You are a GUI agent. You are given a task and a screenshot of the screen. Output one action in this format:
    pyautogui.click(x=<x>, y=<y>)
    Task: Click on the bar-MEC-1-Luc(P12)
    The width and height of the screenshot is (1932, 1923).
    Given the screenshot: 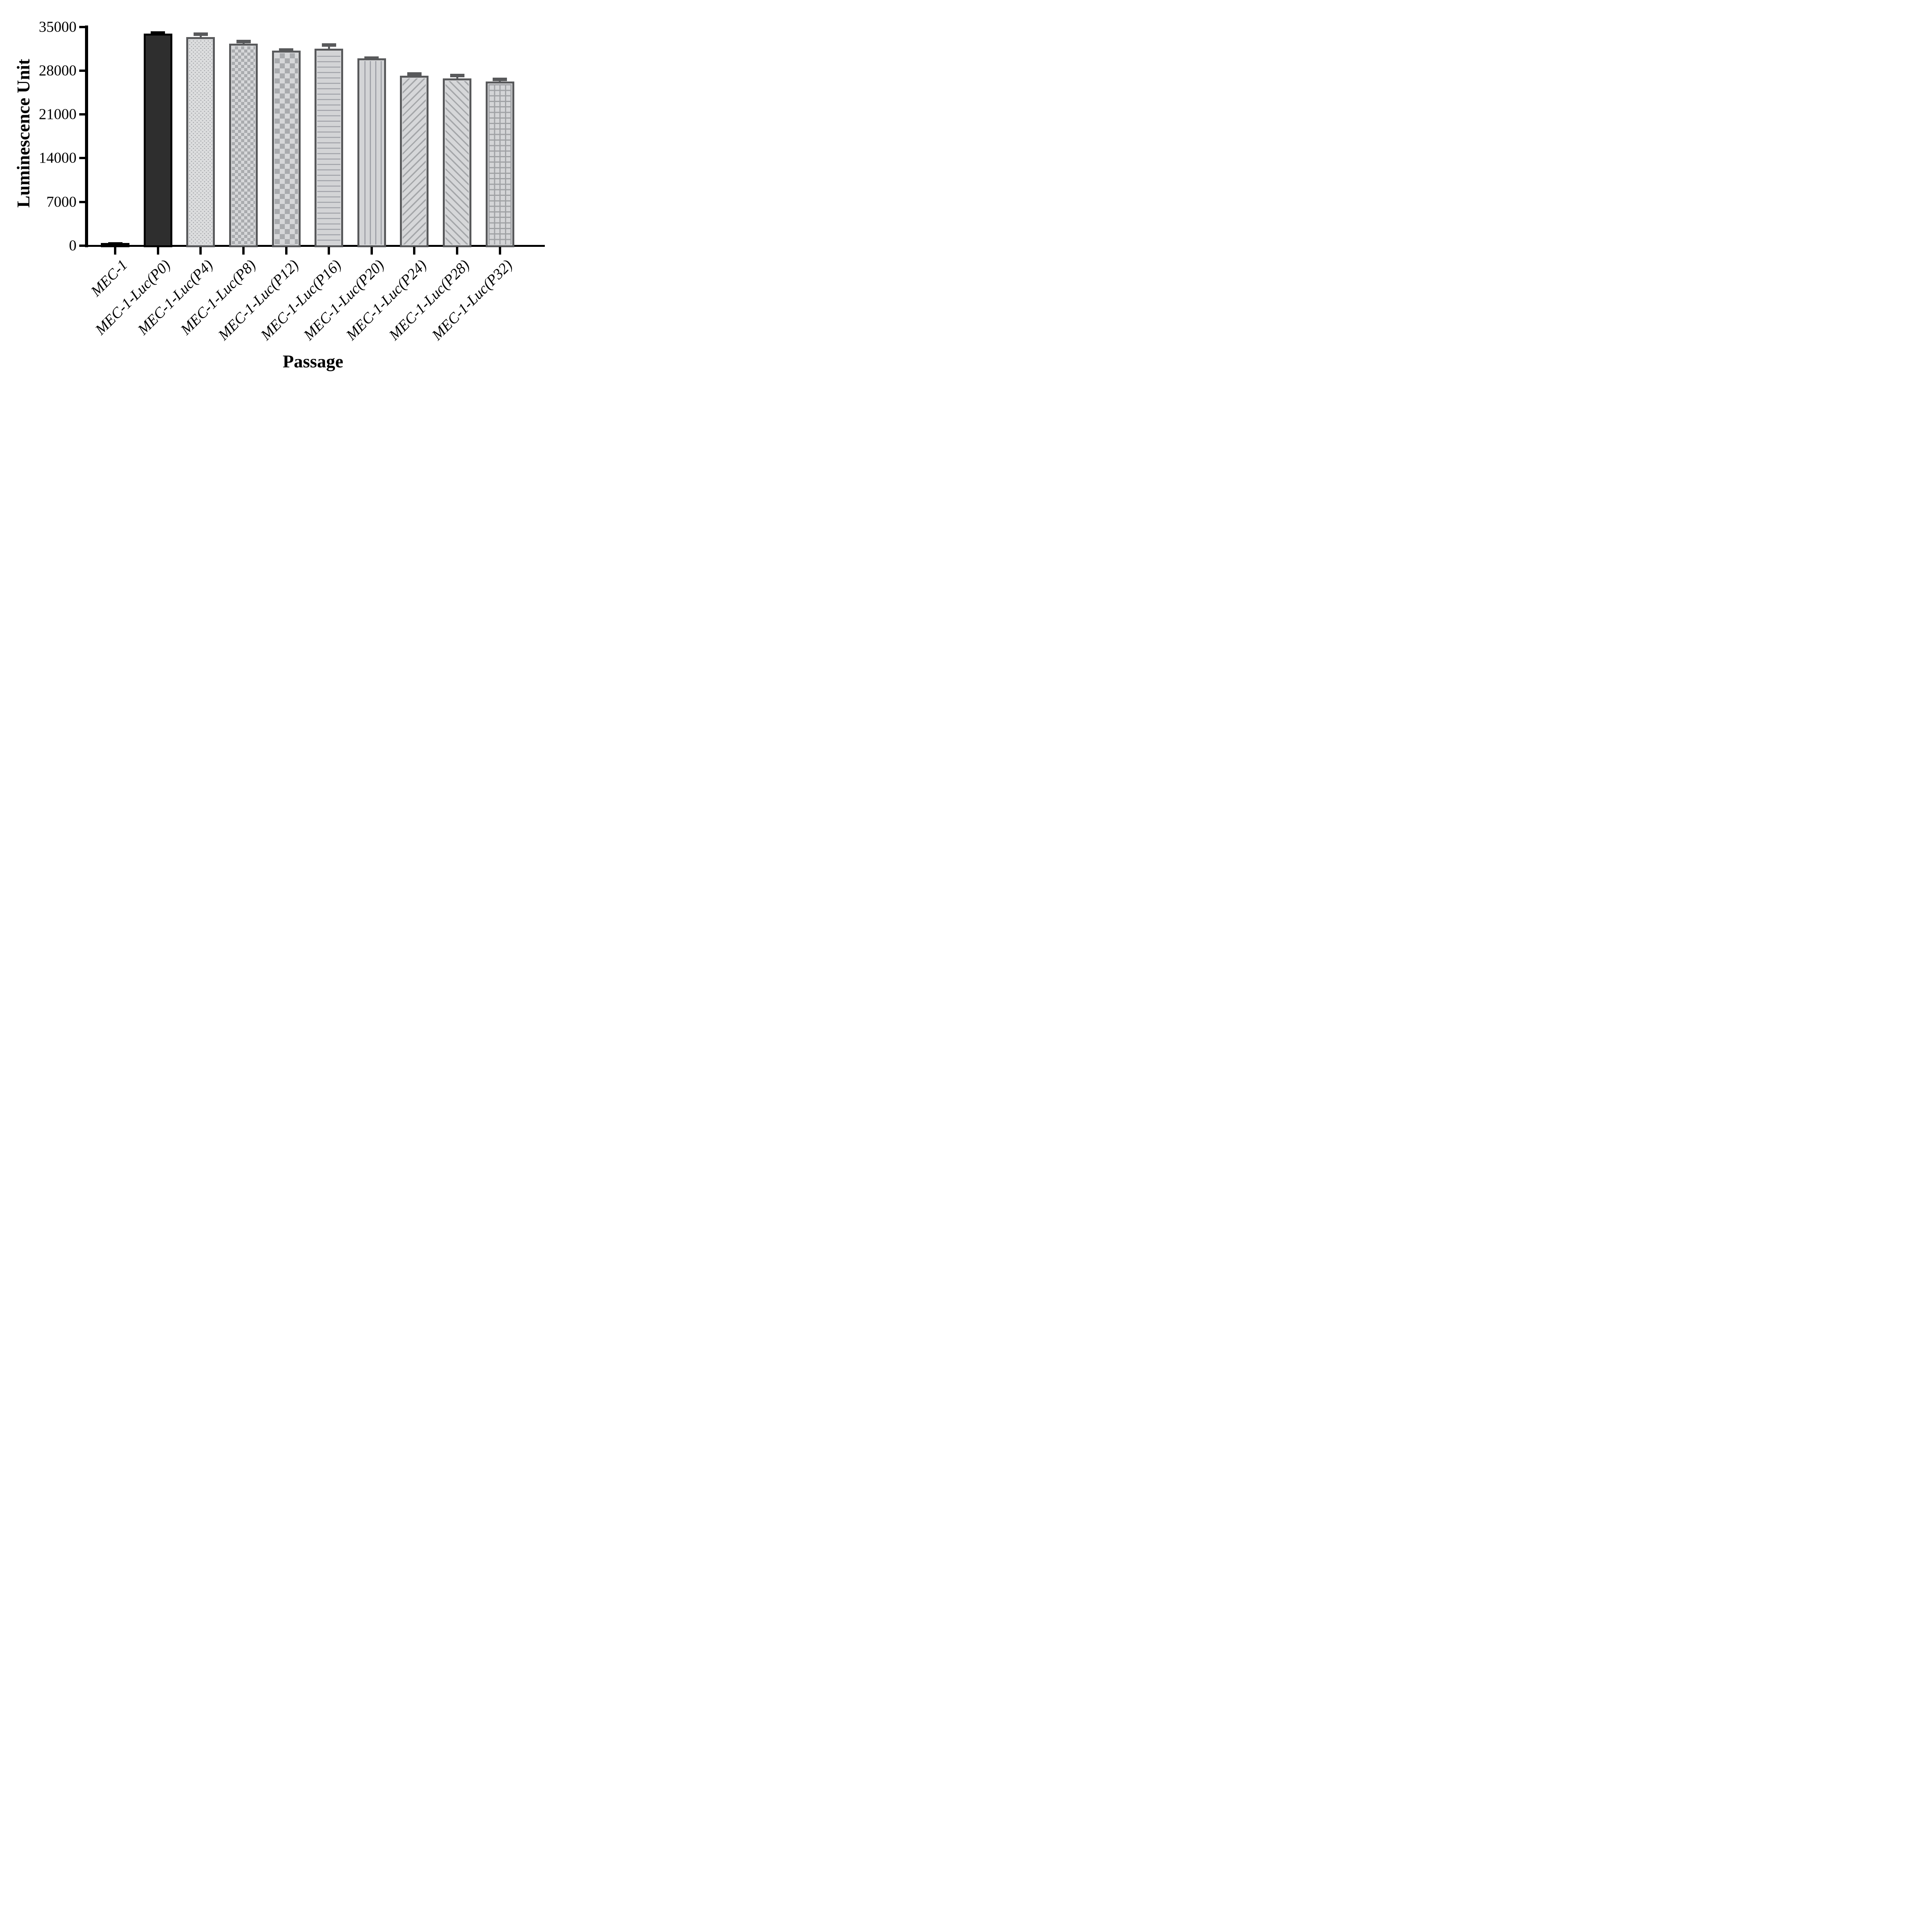 What is the action you would take?
    pyautogui.click(x=287, y=148)
    